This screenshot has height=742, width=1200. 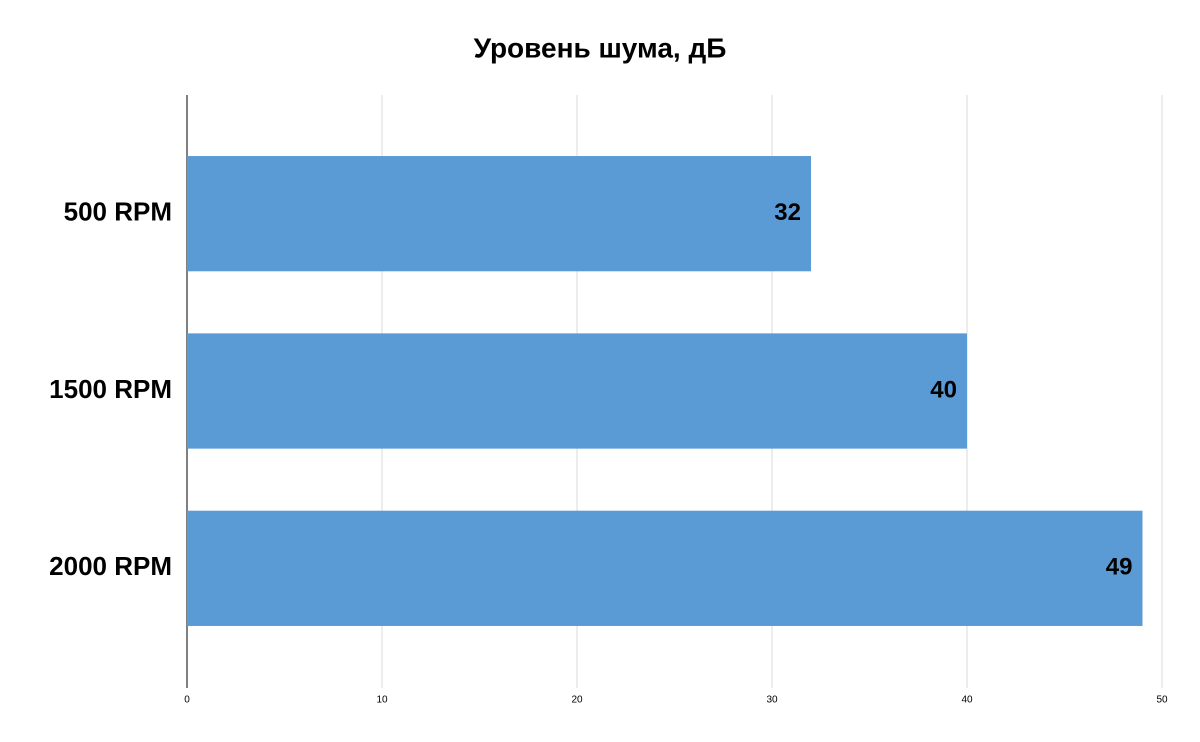 What do you see at coordinates (577, 700) in the screenshot?
I see `x-tick-label: 20` at bounding box center [577, 700].